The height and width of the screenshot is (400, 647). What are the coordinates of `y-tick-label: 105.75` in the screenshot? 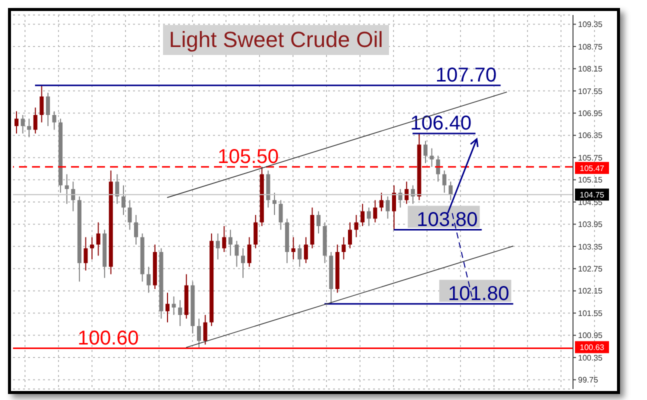 It's located at (591, 157).